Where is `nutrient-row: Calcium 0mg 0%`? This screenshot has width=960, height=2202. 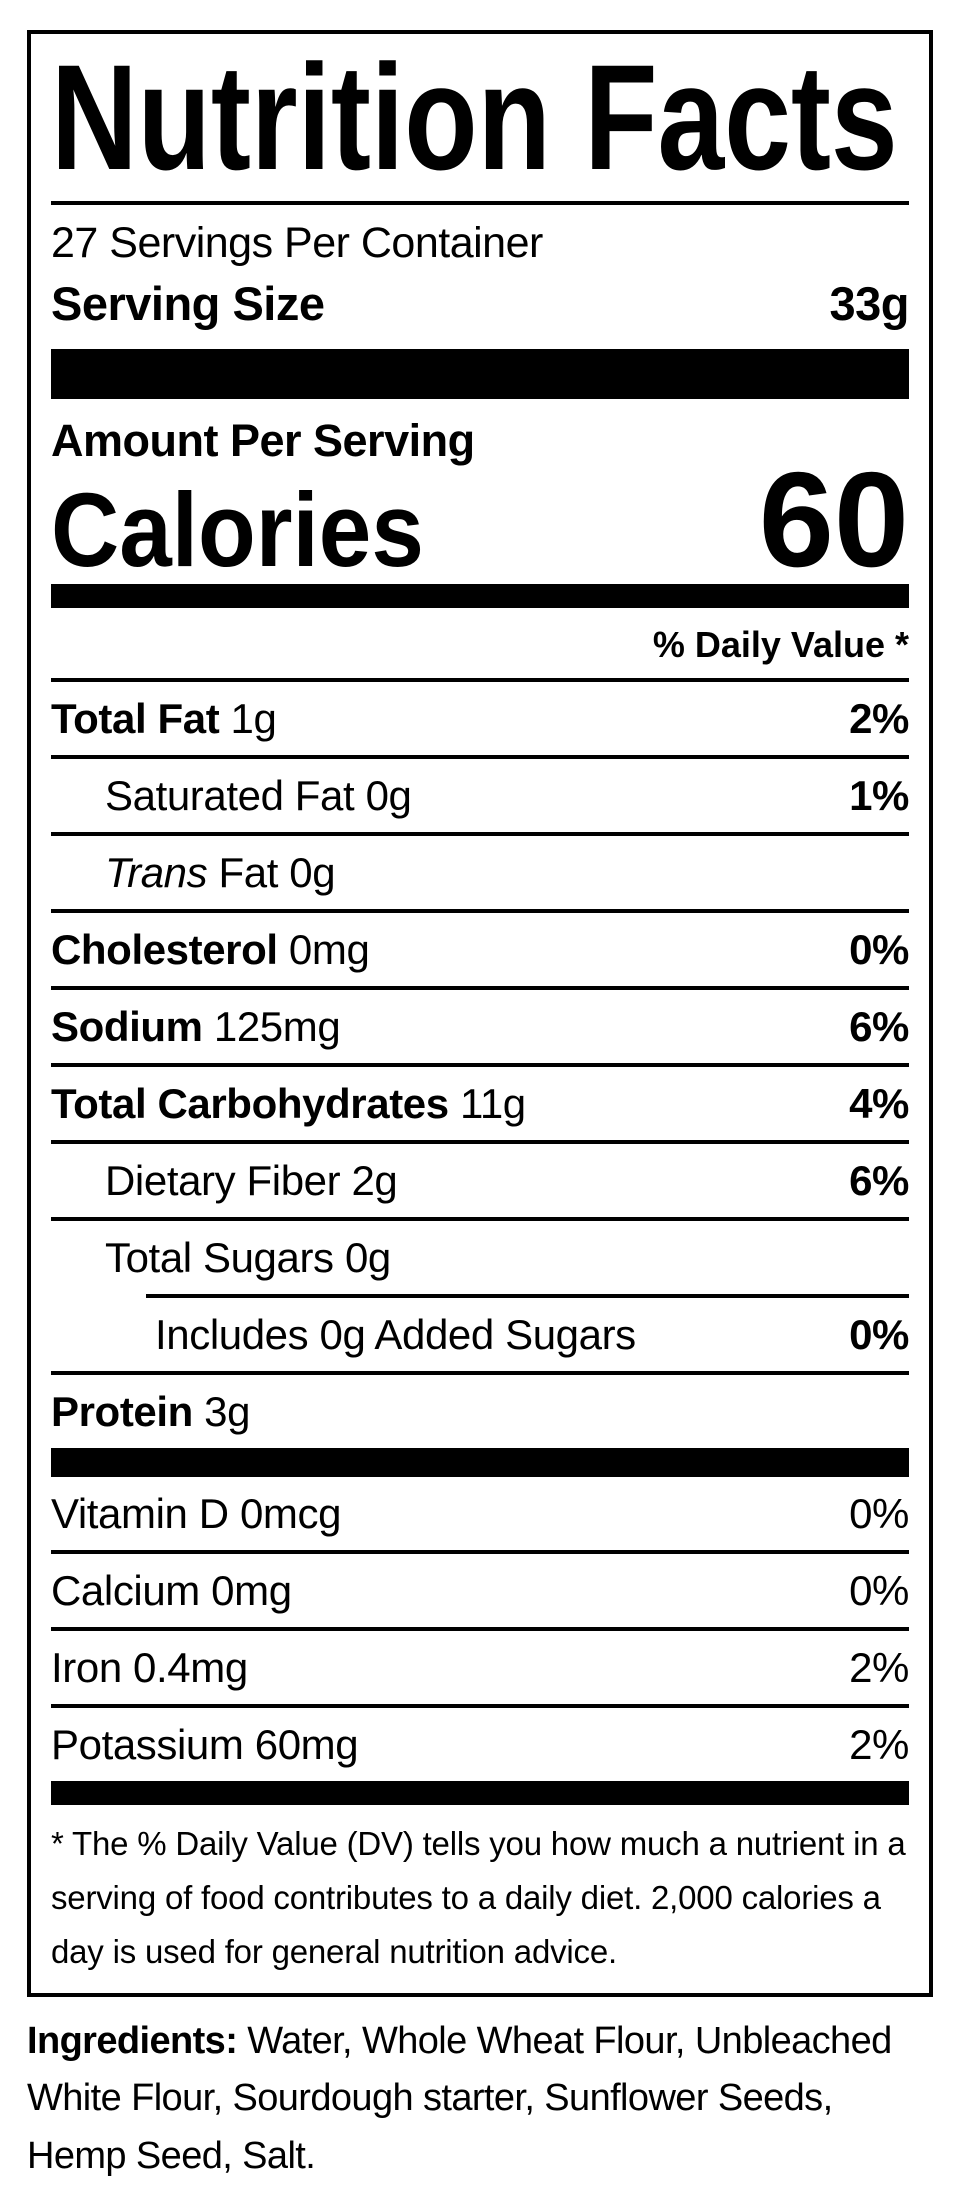
nutrient-row: Calcium 0mg 0% is located at coordinates (480, 1590).